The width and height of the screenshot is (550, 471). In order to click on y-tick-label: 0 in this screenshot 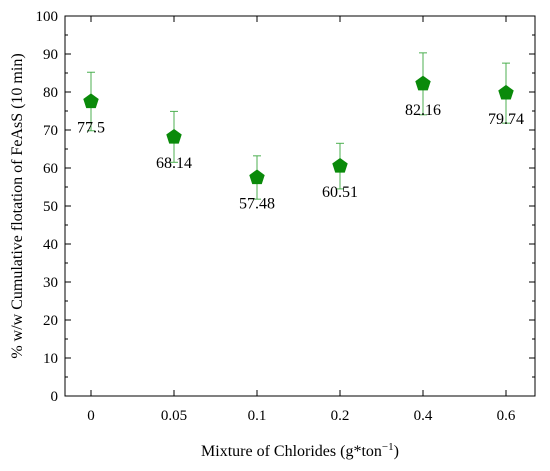, I will do `click(55, 397)`.